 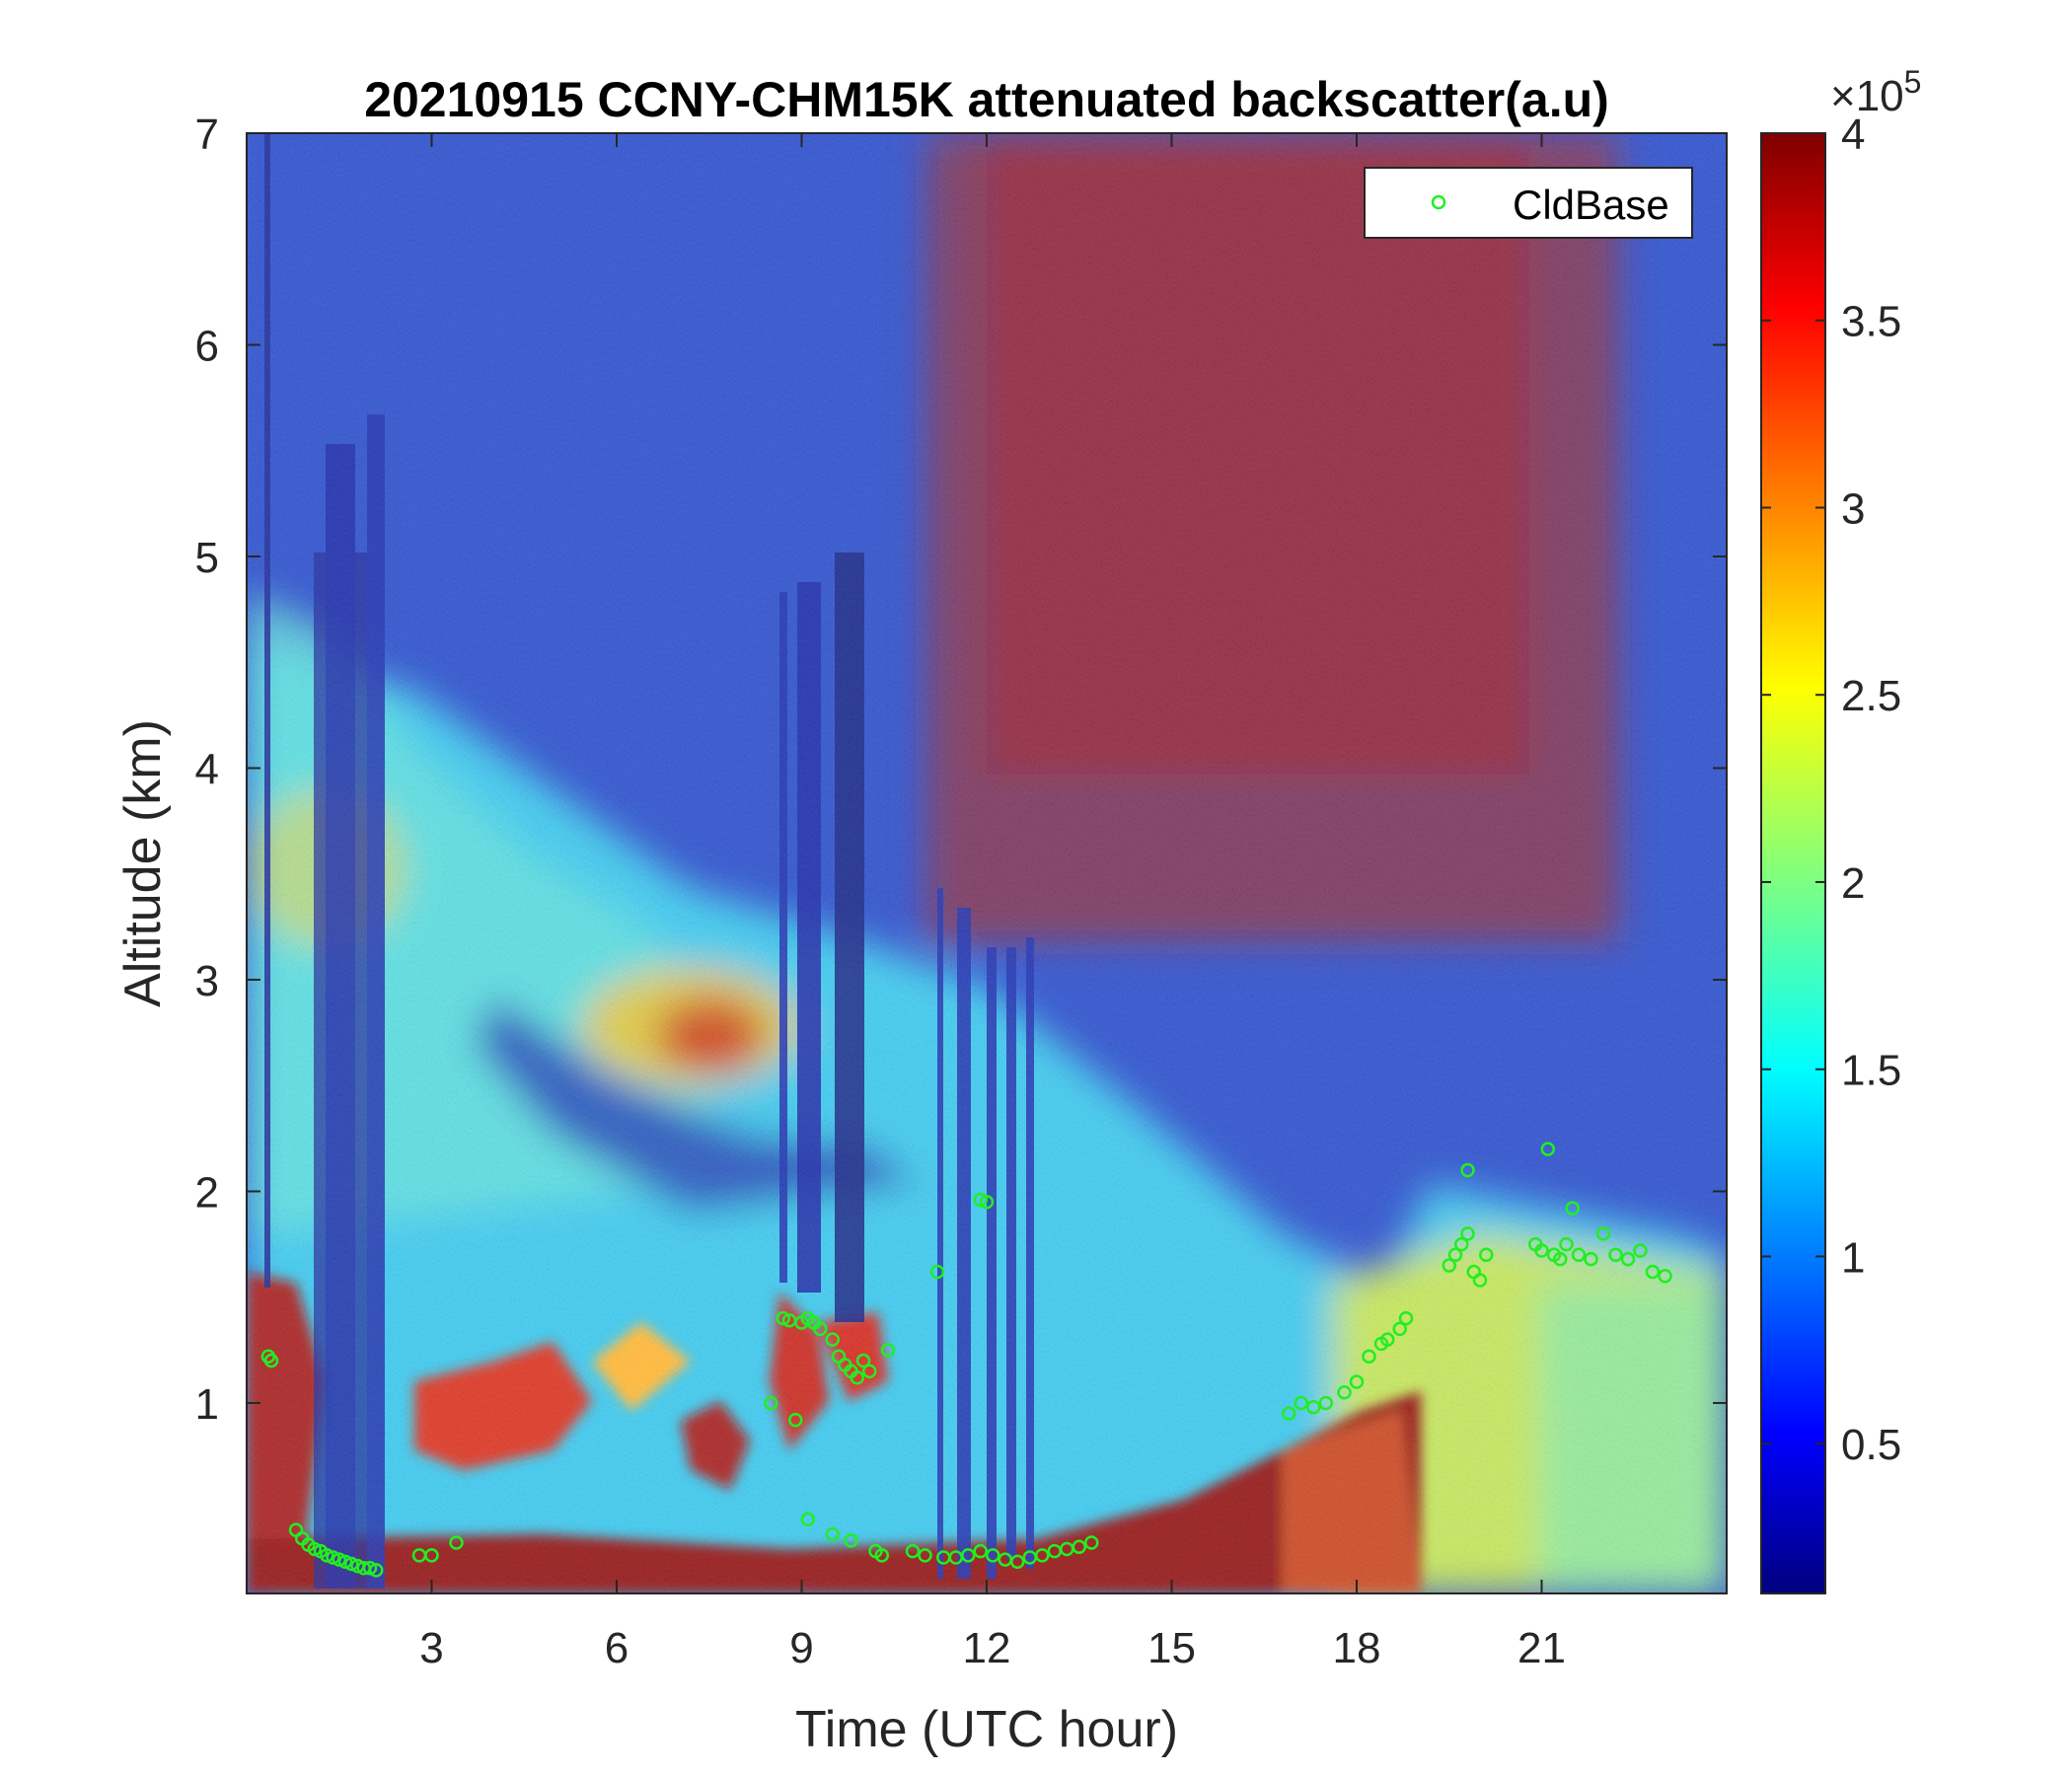 What do you see at coordinates (1913, 82) in the screenshot?
I see `colorbar-exponent-power: 5` at bounding box center [1913, 82].